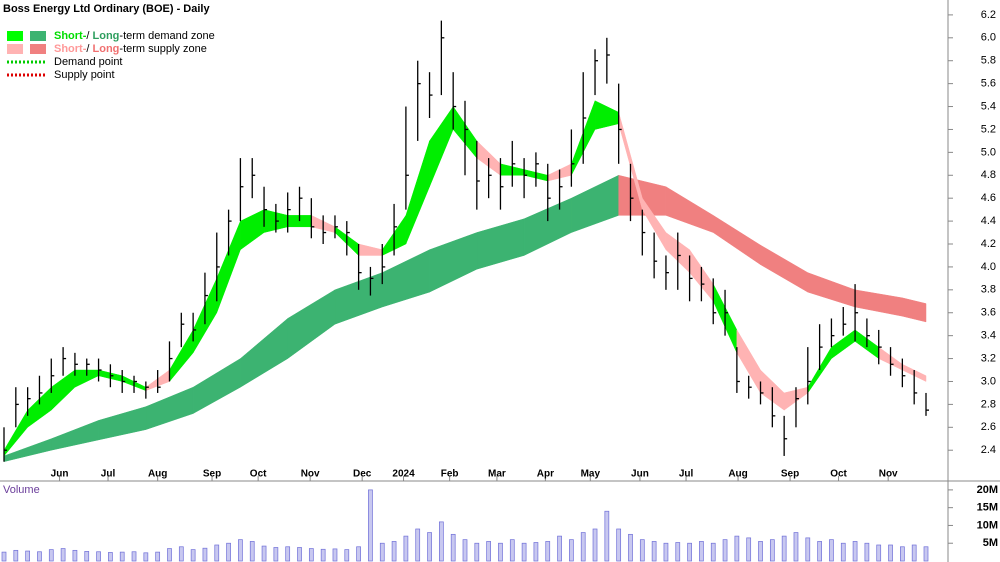 This screenshot has height=562, width=1000. Describe the element at coordinates (988, 336) in the screenshot. I see `y-tick-label: 3.4` at that location.